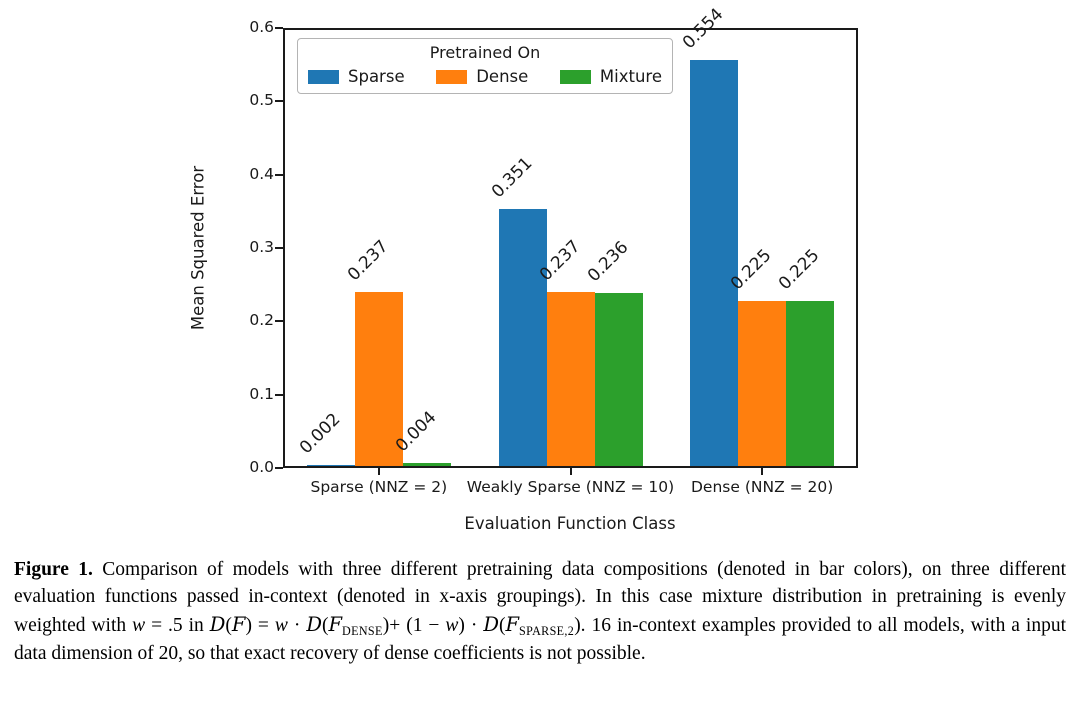  I want to click on y-tick-label: 0.0, so click(261, 467).